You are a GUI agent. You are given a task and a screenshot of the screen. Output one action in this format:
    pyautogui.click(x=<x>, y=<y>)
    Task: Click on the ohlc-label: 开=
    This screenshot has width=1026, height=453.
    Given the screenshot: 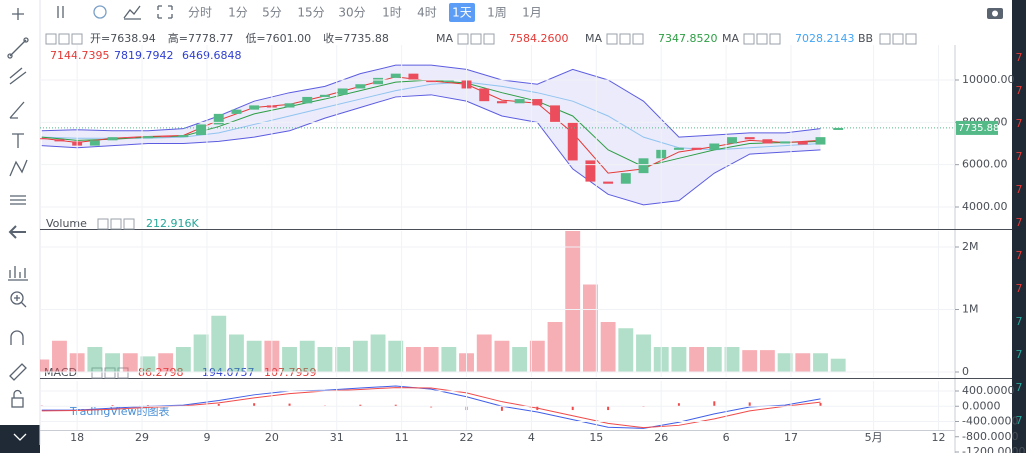 What is the action you would take?
    pyautogui.click(x=100, y=38)
    